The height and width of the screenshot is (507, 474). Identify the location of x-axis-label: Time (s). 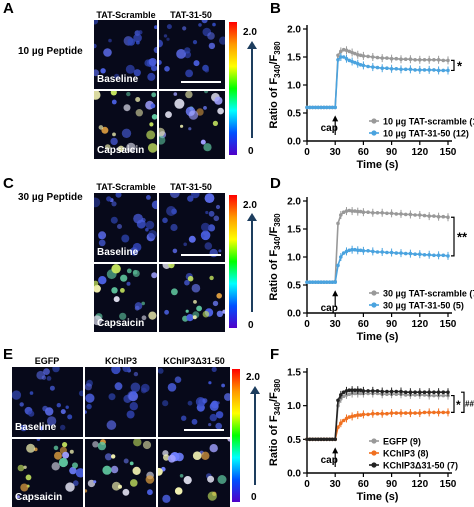
(378, 497).